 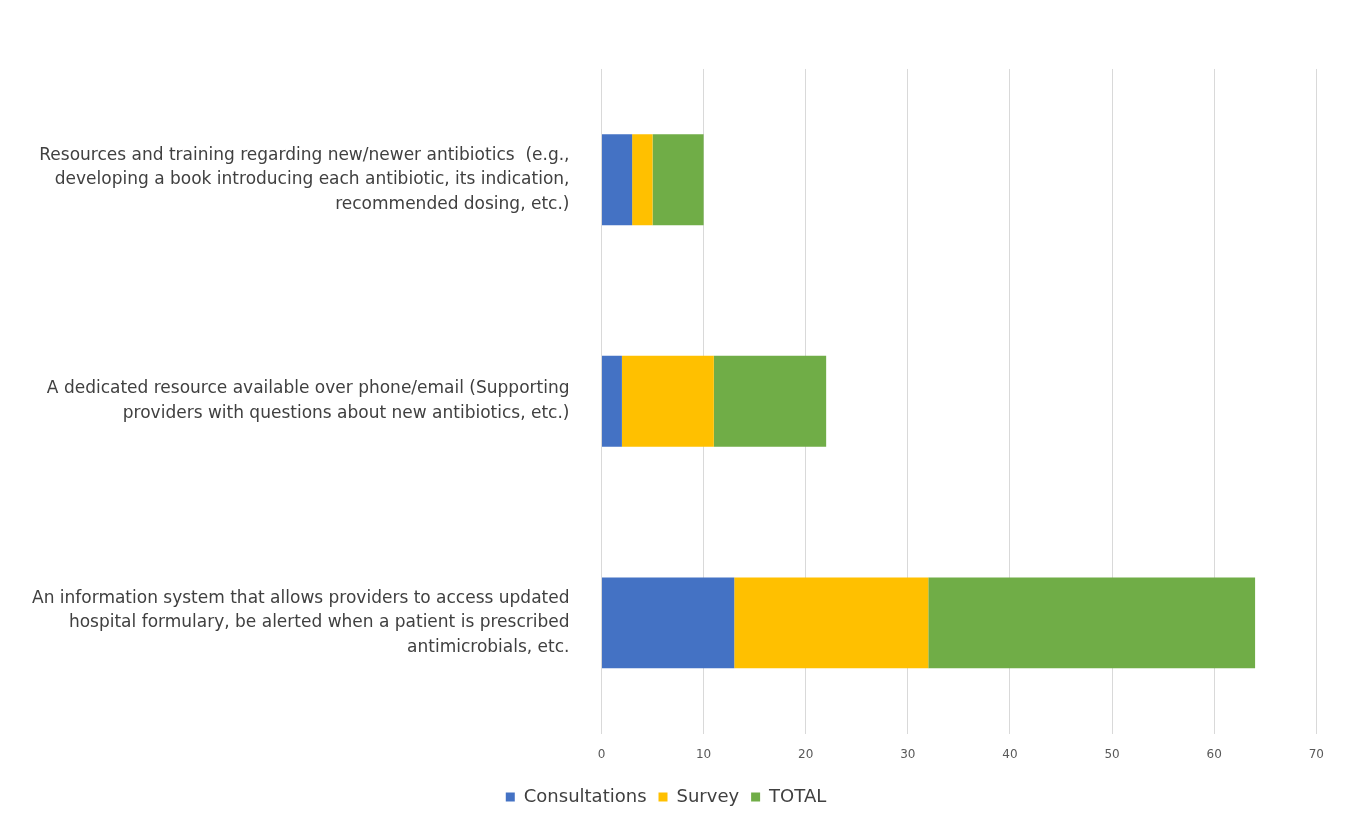 I want to click on x-tick-label: 0, so click(x=601, y=753).